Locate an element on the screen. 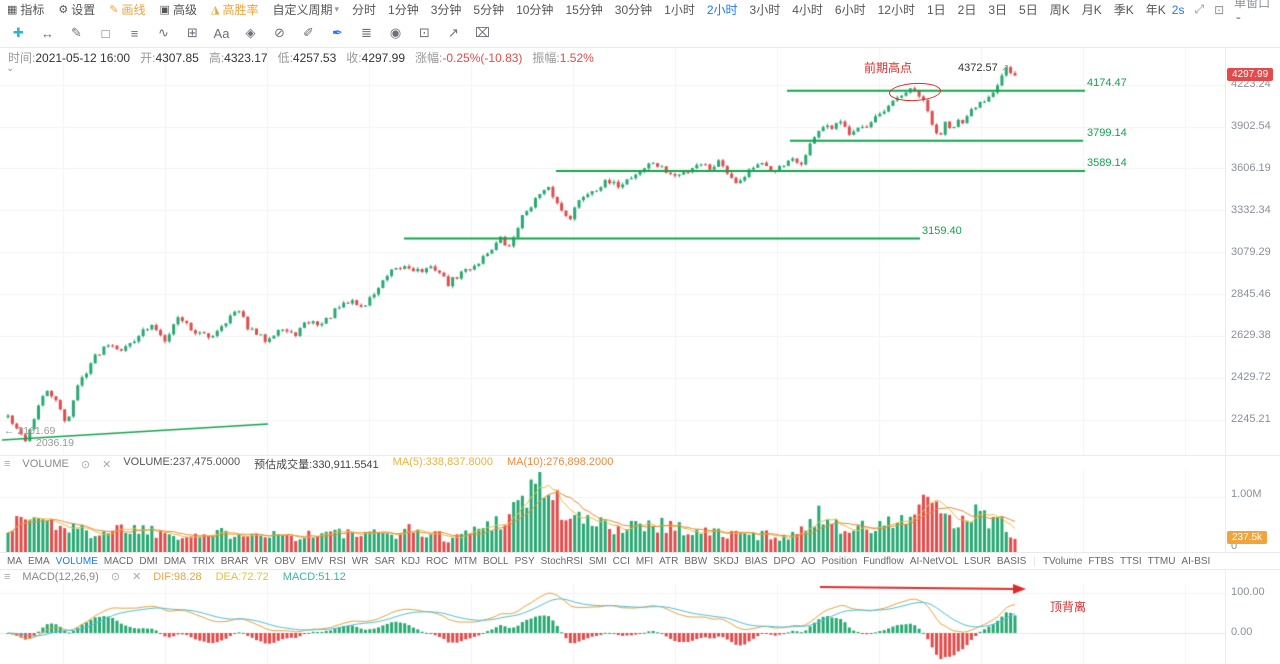  indicator-tab: SMI is located at coordinates (597, 561).